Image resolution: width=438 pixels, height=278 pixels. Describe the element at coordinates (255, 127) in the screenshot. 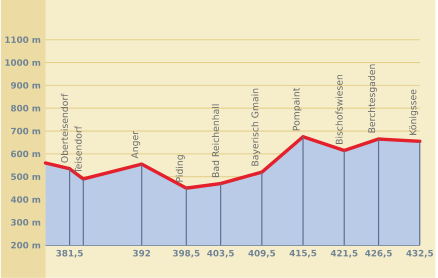

I see `ref-line-label: Bayerisch Gmain` at that location.